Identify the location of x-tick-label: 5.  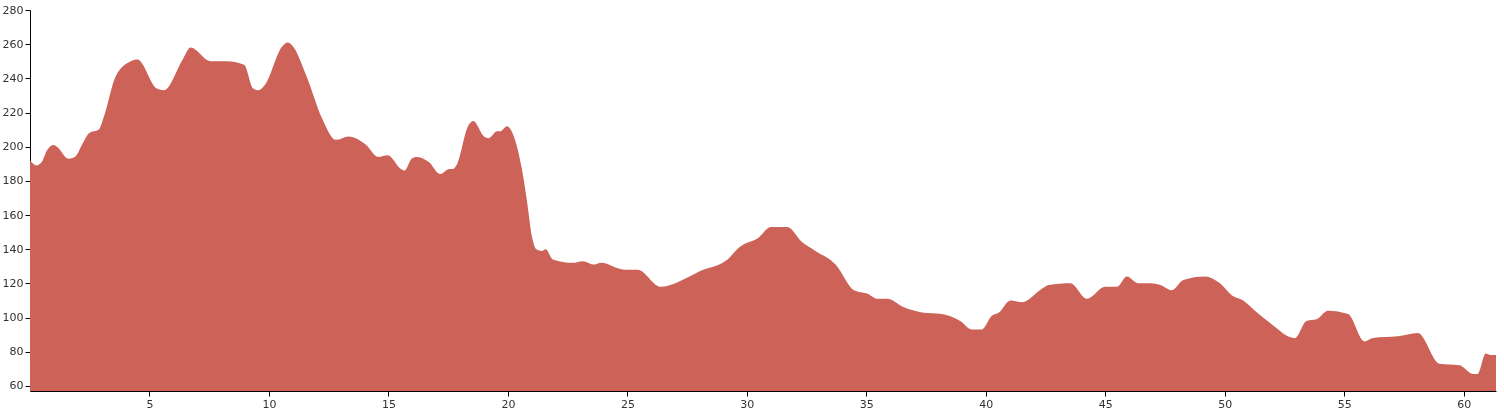
(150, 404).